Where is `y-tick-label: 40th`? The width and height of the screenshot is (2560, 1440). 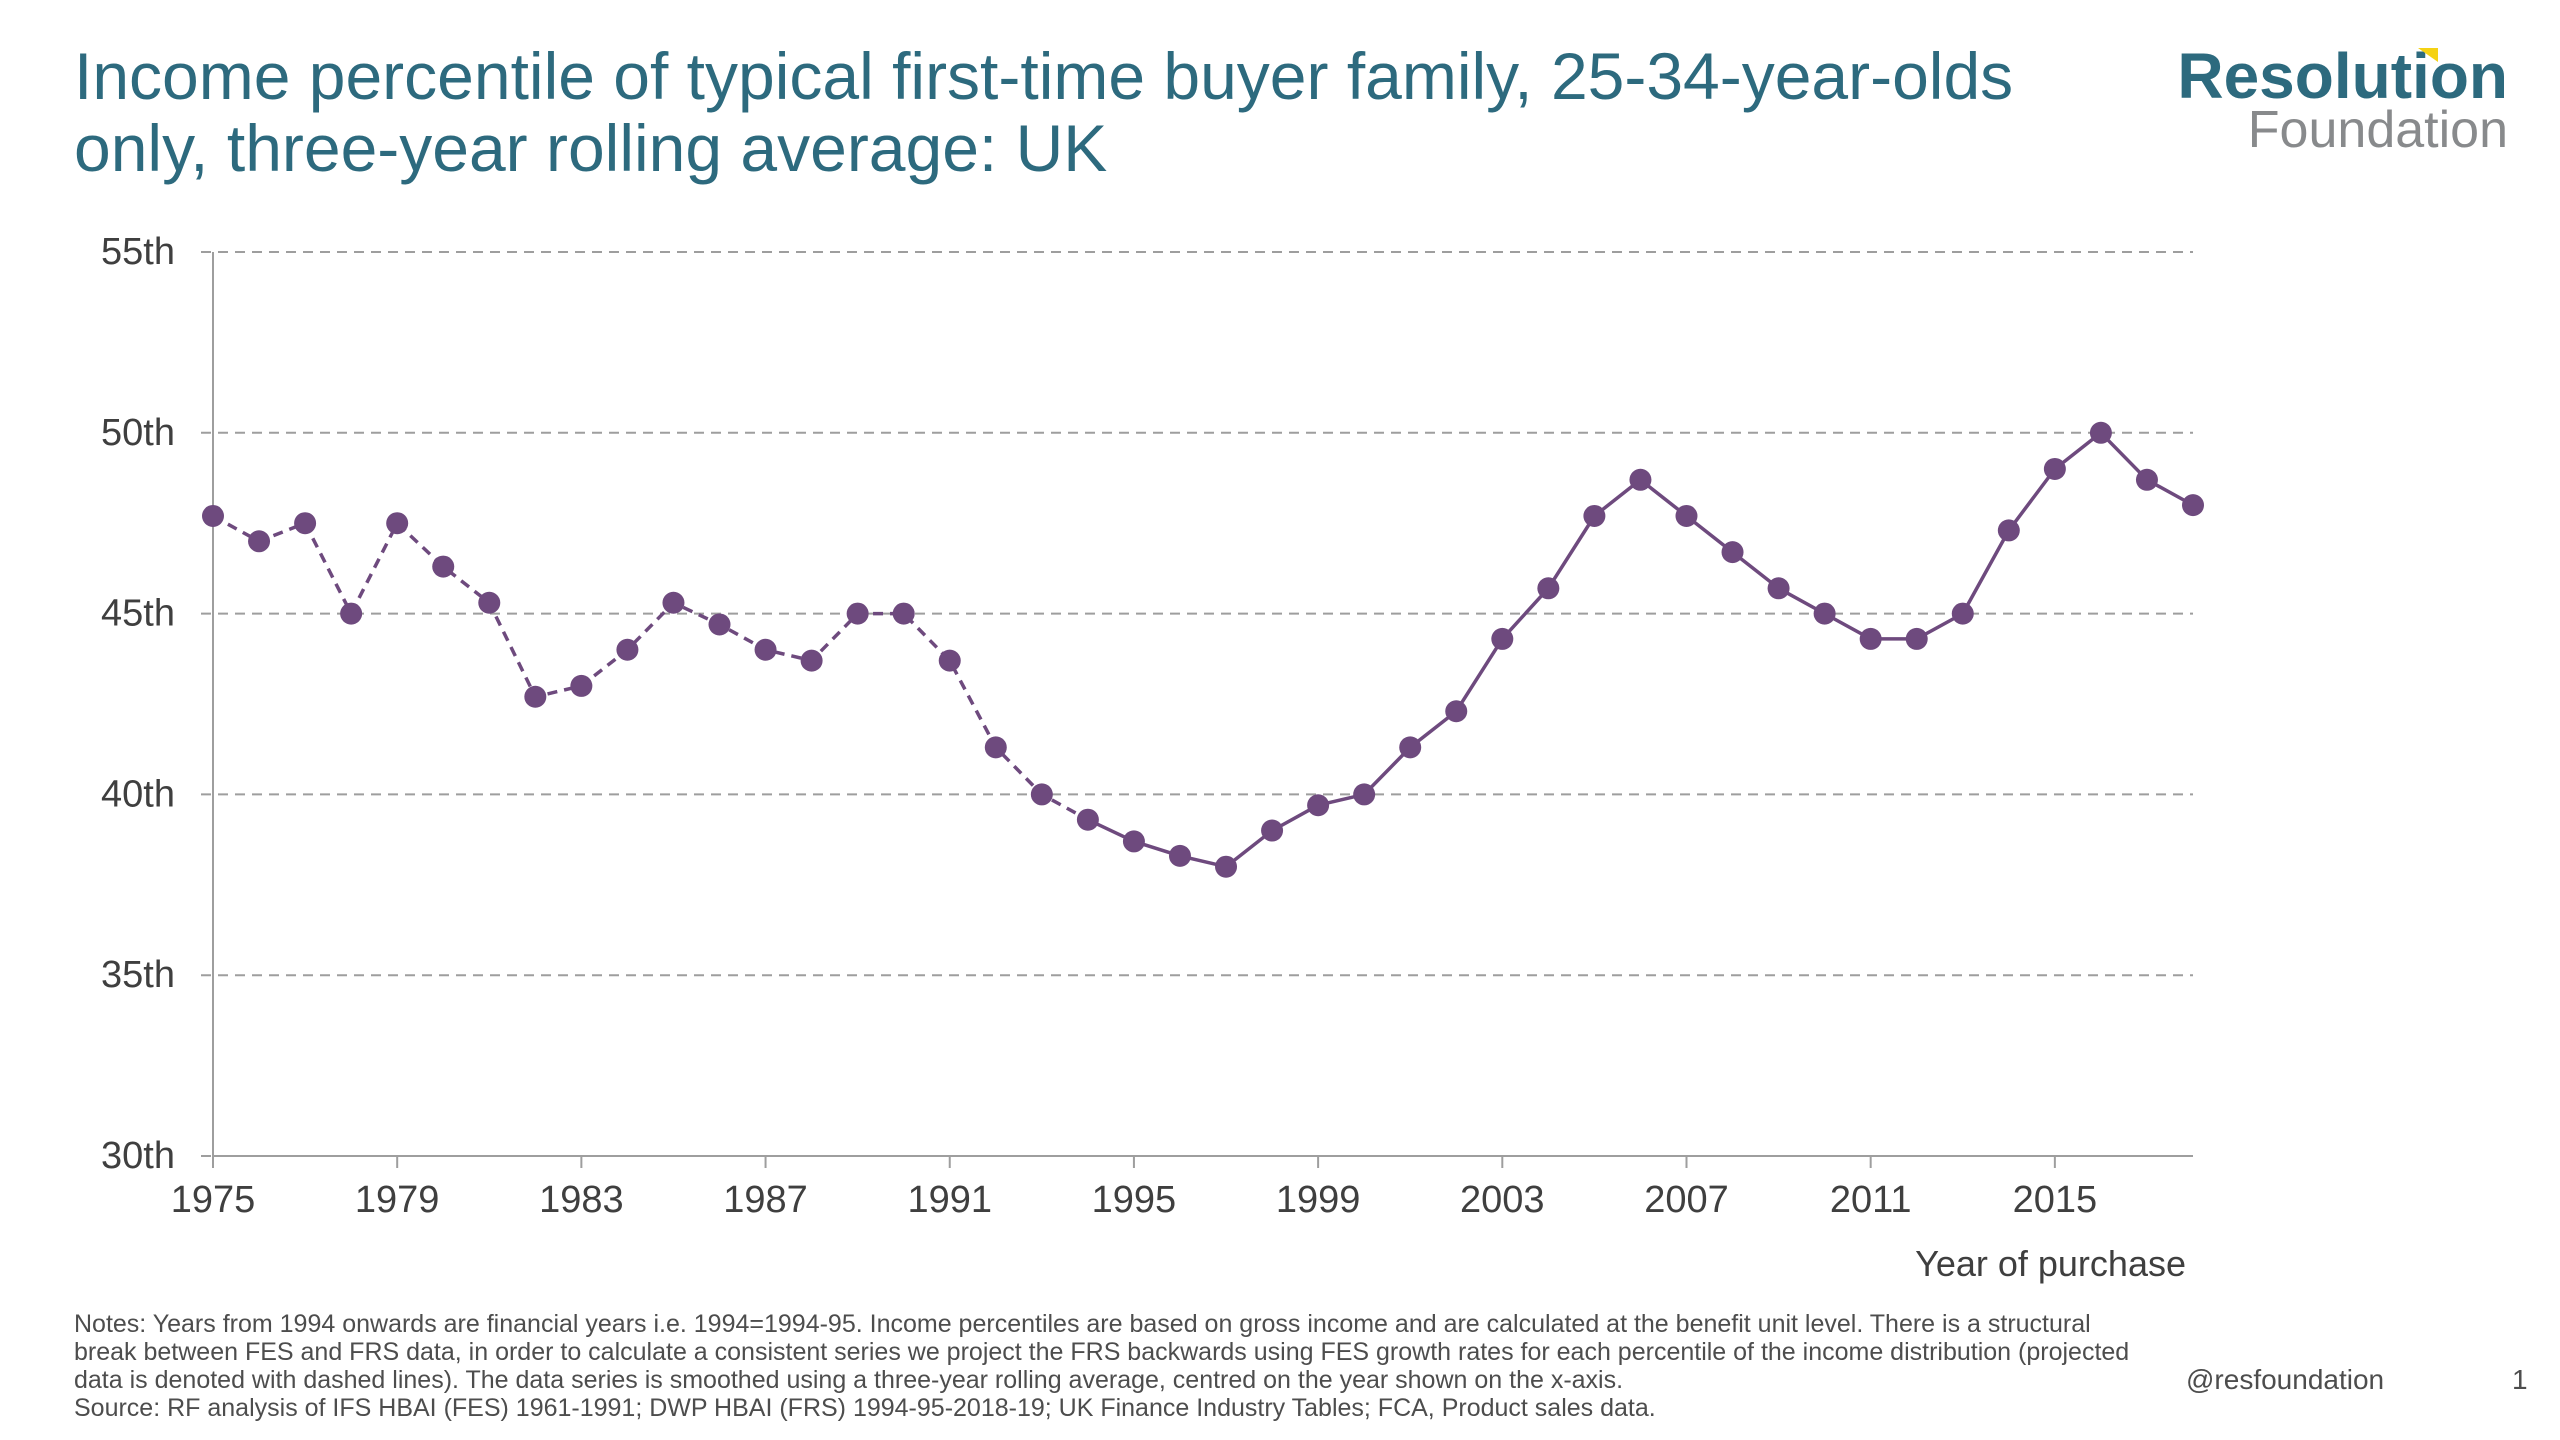 y-tick-label: 40th is located at coordinates (138, 794).